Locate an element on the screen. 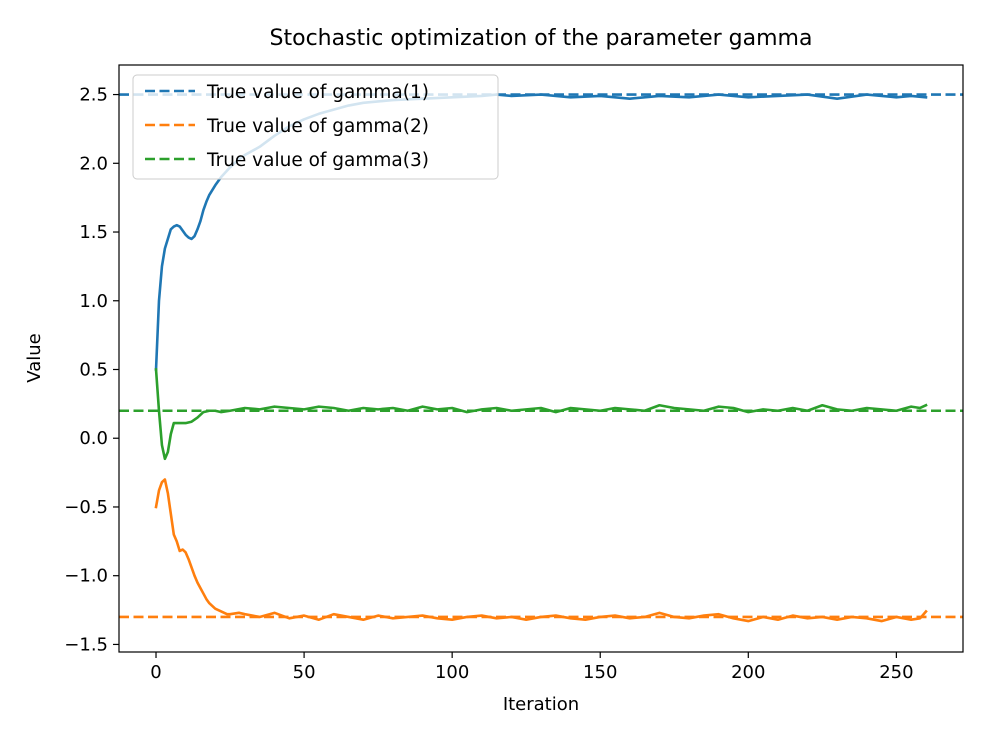 This screenshot has height=744, width=986. y-tick-label: 0.0 is located at coordinates (93, 438).